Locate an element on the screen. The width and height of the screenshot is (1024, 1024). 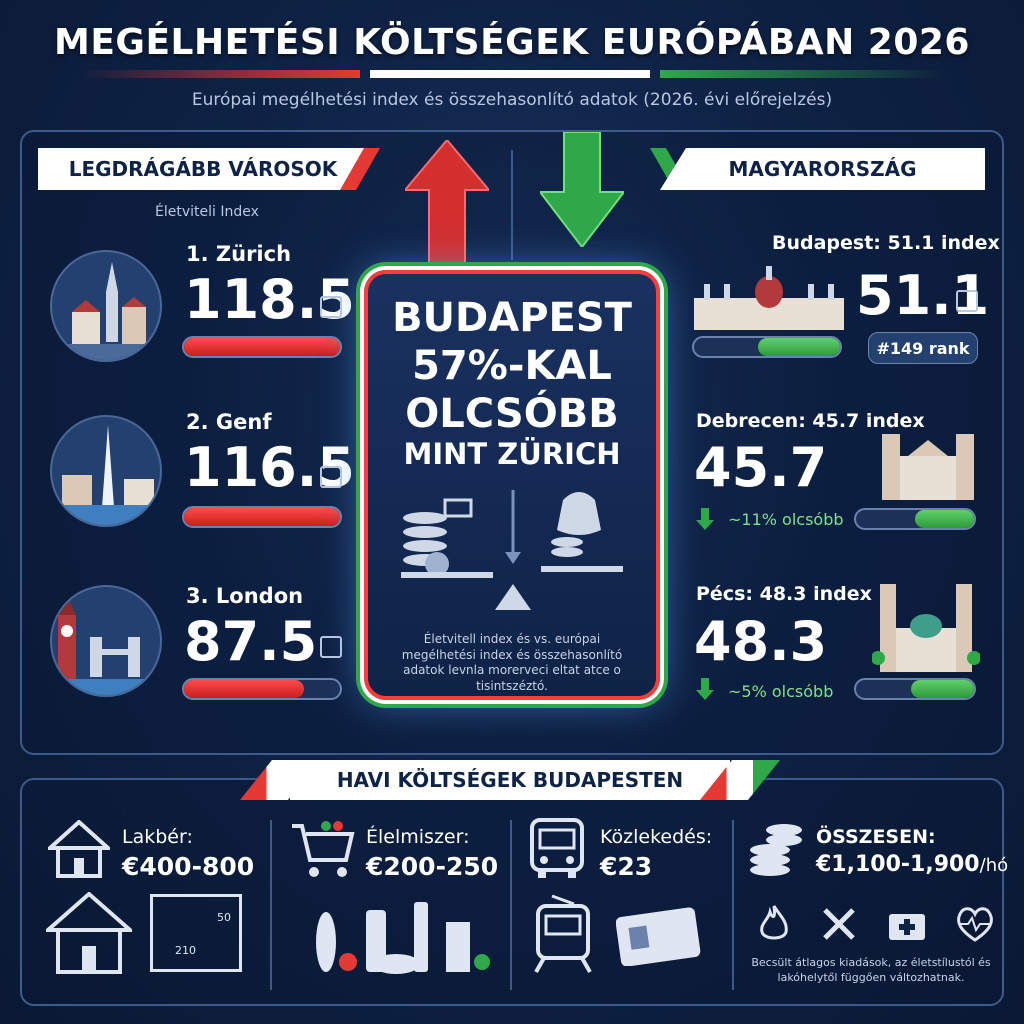
transport-value: €23 is located at coordinates (626, 866).